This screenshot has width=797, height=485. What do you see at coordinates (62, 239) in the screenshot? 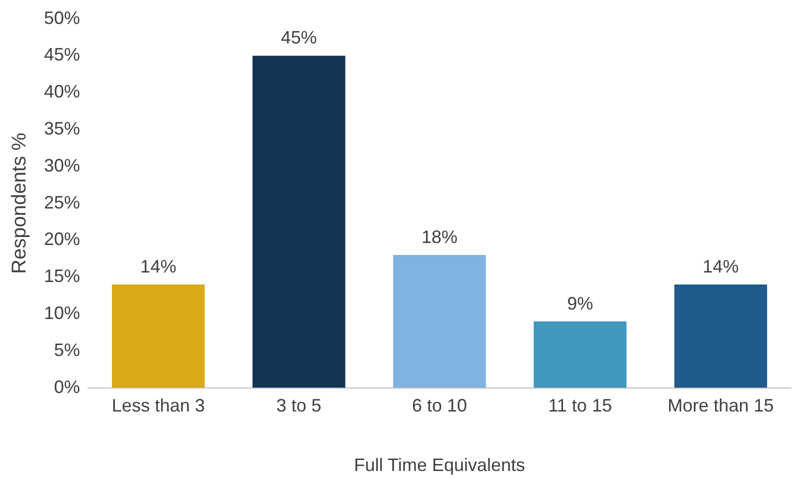
I see `y-tick-label: 20%` at bounding box center [62, 239].